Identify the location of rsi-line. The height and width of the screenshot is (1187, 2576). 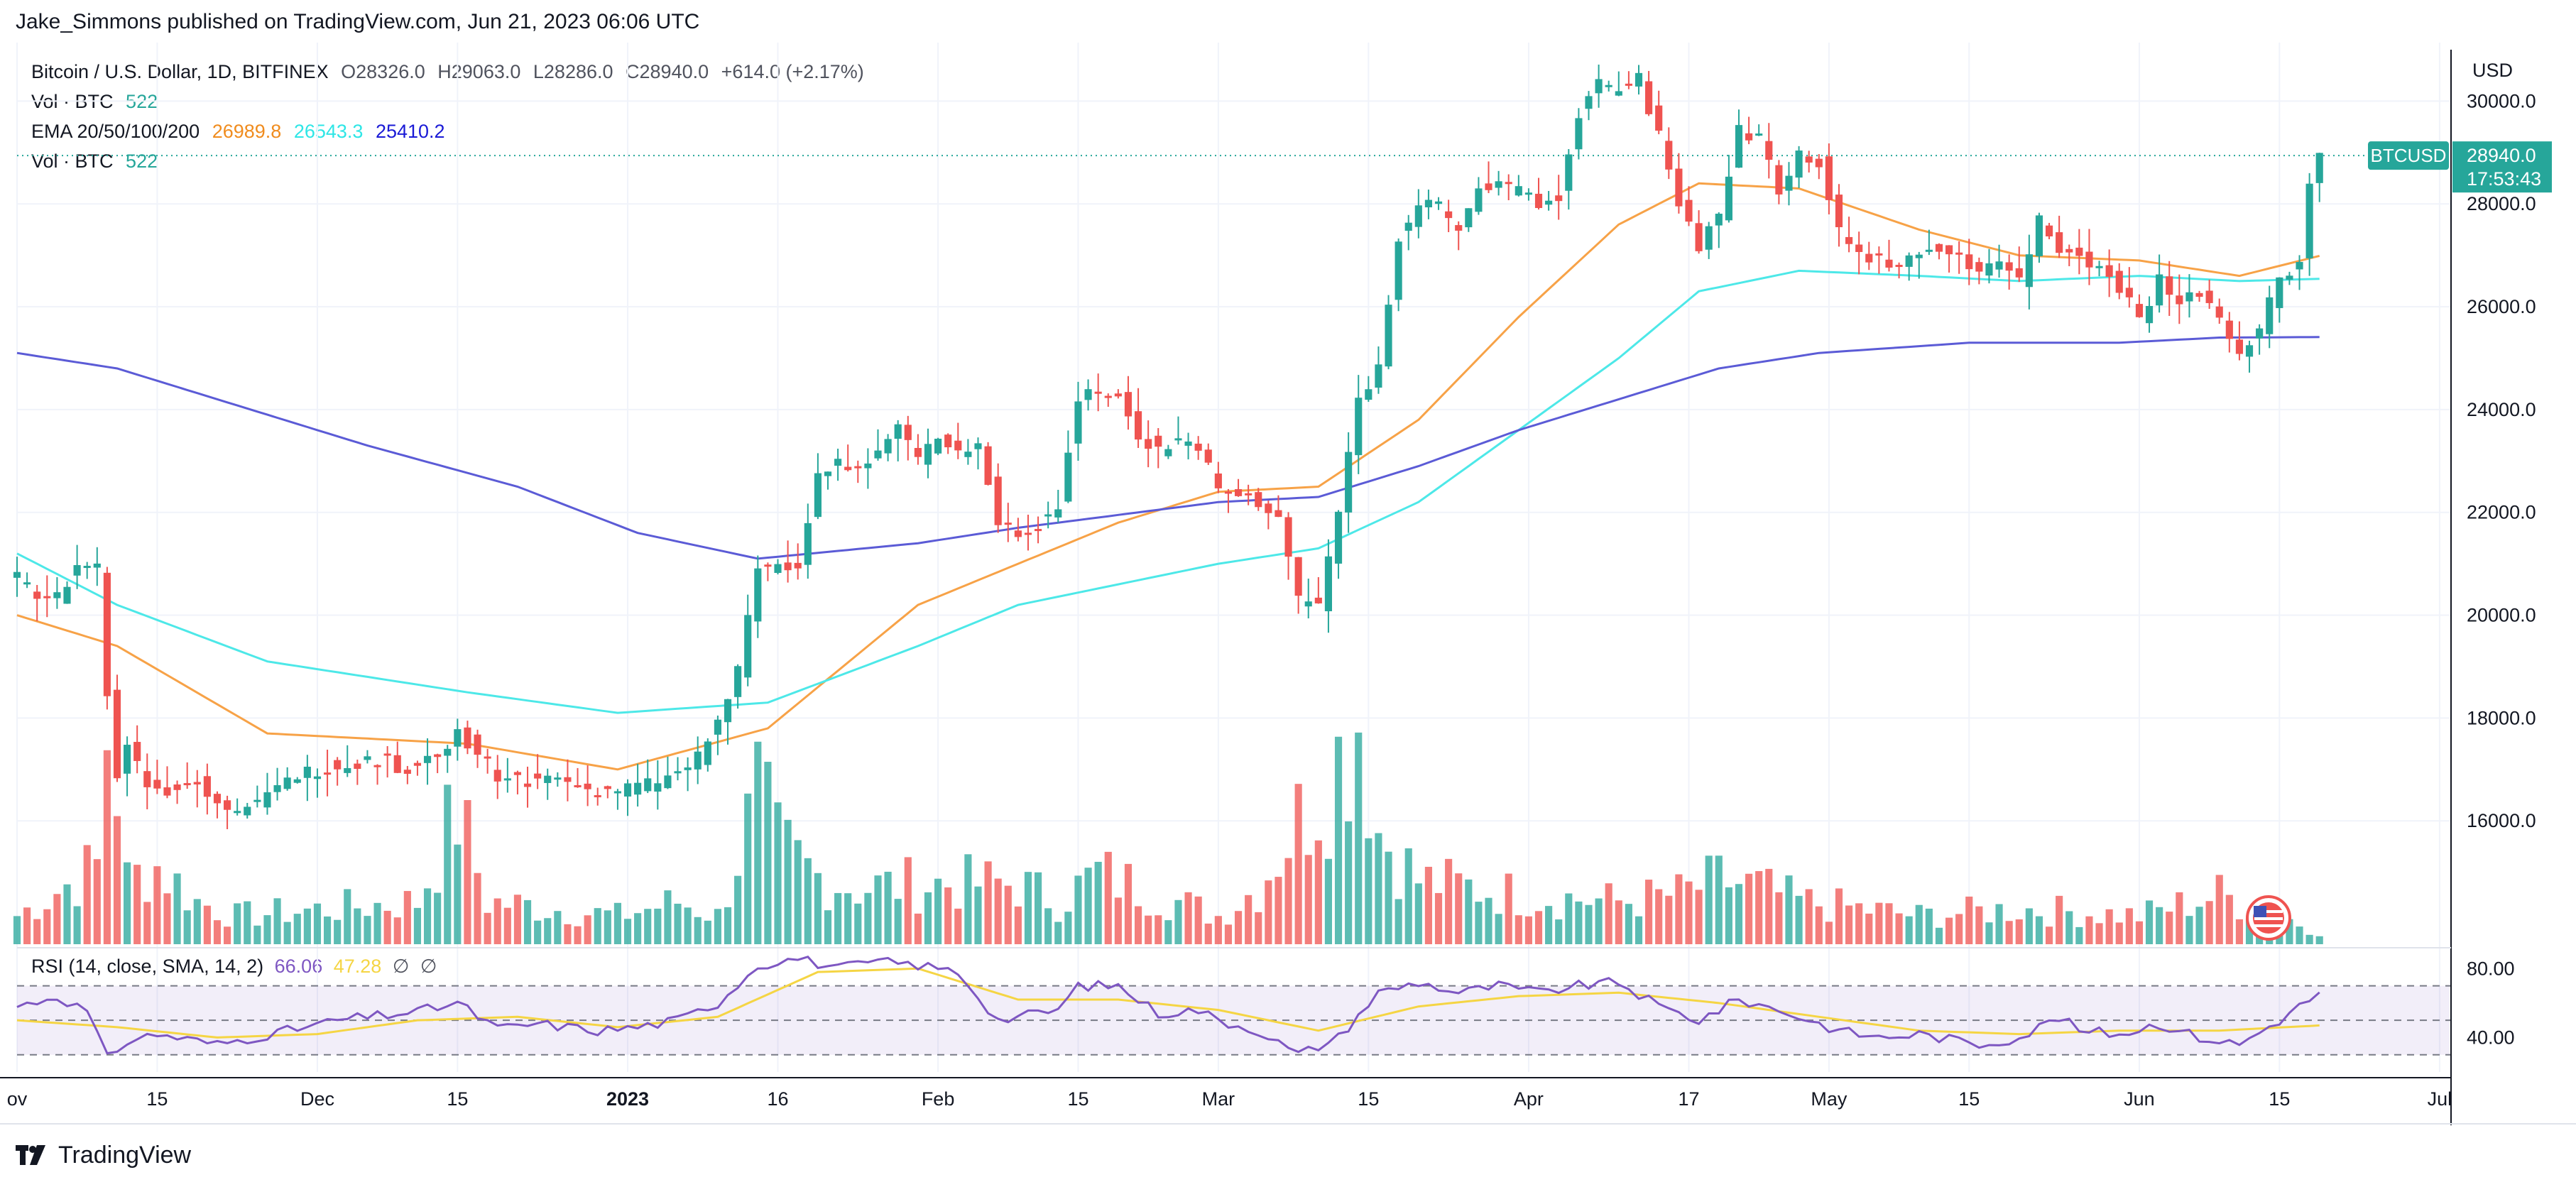
(1168, 1005).